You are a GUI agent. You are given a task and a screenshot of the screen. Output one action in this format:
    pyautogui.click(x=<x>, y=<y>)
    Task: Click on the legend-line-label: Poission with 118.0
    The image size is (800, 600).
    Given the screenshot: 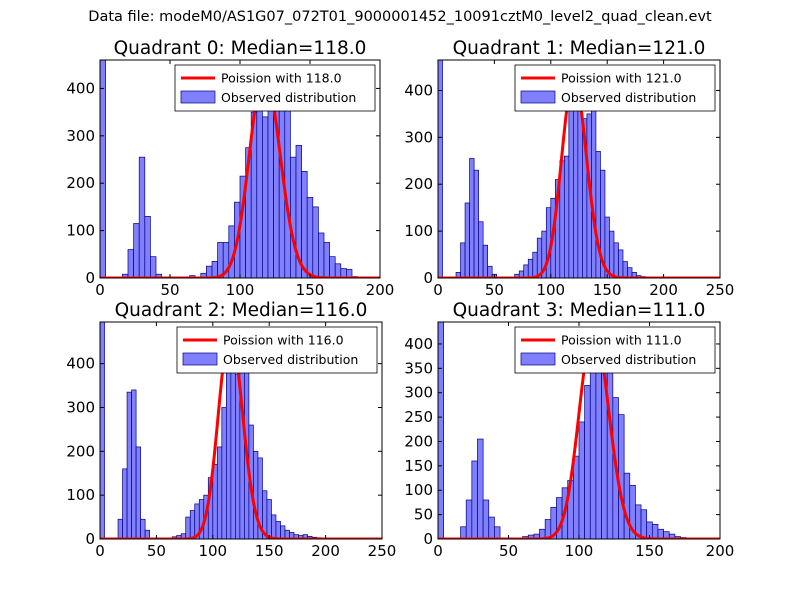 What is the action you would take?
    pyautogui.click(x=281, y=78)
    